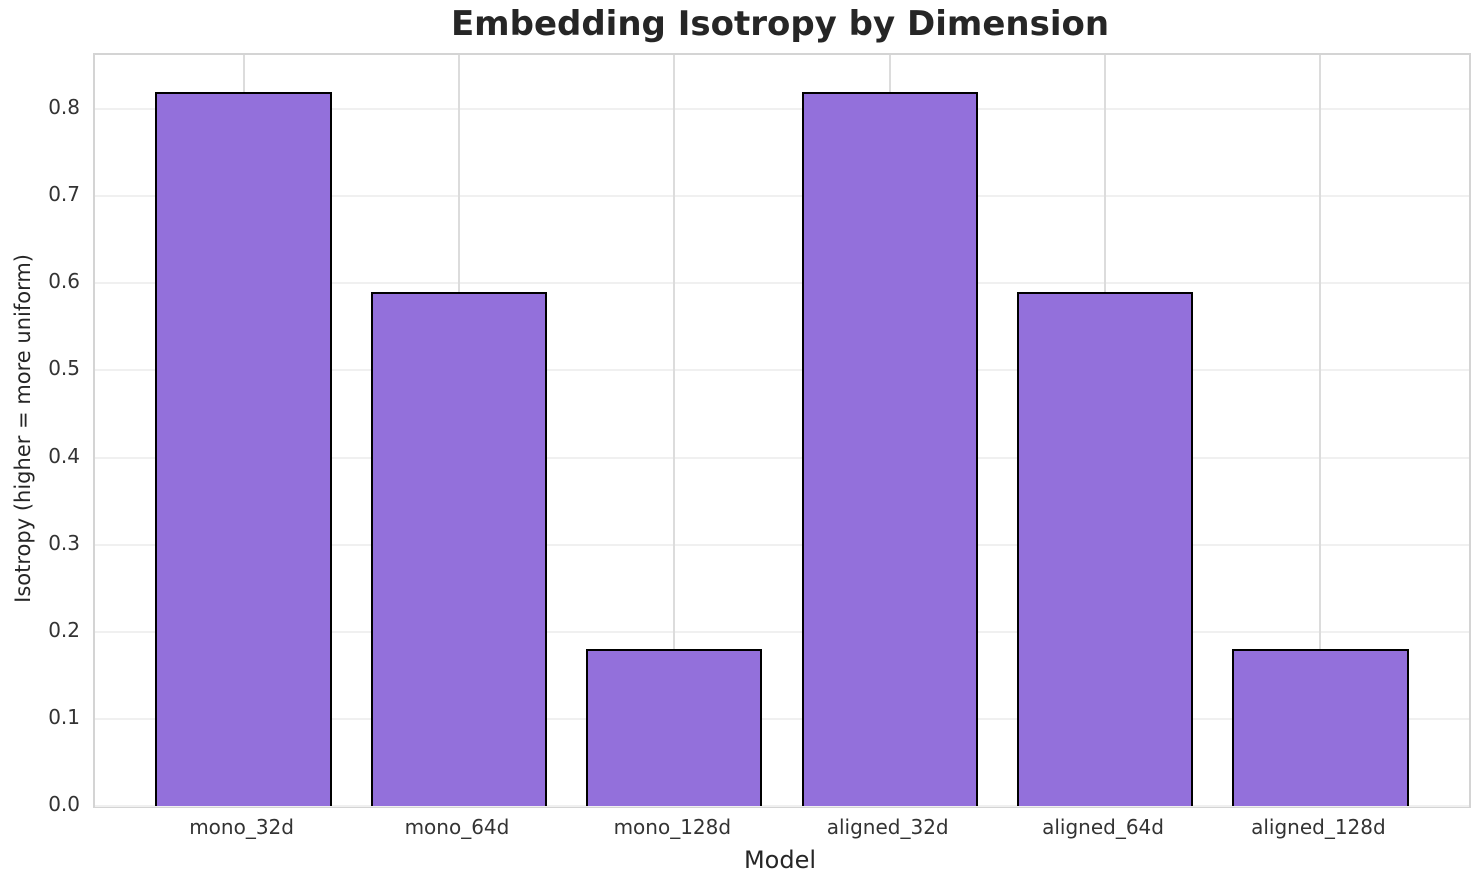 The height and width of the screenshot is (885, 1484). What do you see at coordinates (64, 455) in the screenshot?
I see `y-tick-0.4: 0.4` at bounding box center [64, 455].